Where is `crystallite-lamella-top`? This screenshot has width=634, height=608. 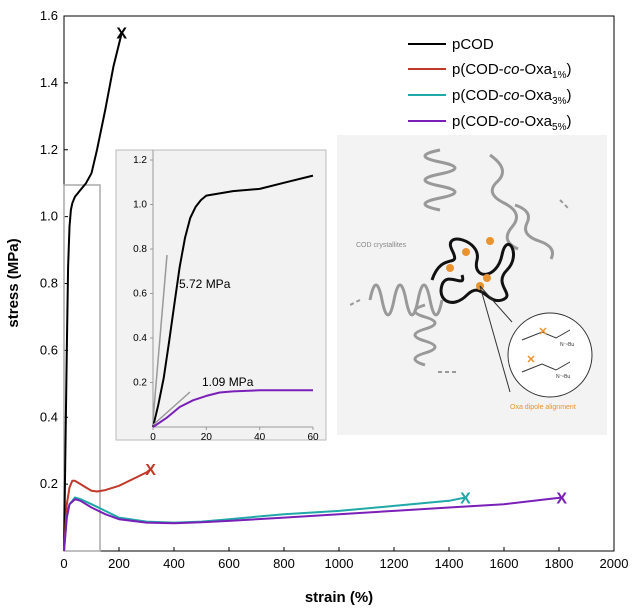
crystallite-lamella-top is located at coordinates (440, 180).